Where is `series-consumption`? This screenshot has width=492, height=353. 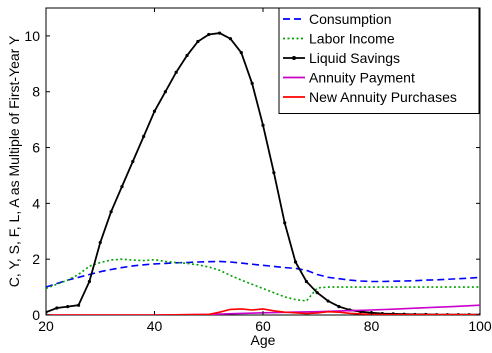
series-consumption is located at coordinates (263, 274).